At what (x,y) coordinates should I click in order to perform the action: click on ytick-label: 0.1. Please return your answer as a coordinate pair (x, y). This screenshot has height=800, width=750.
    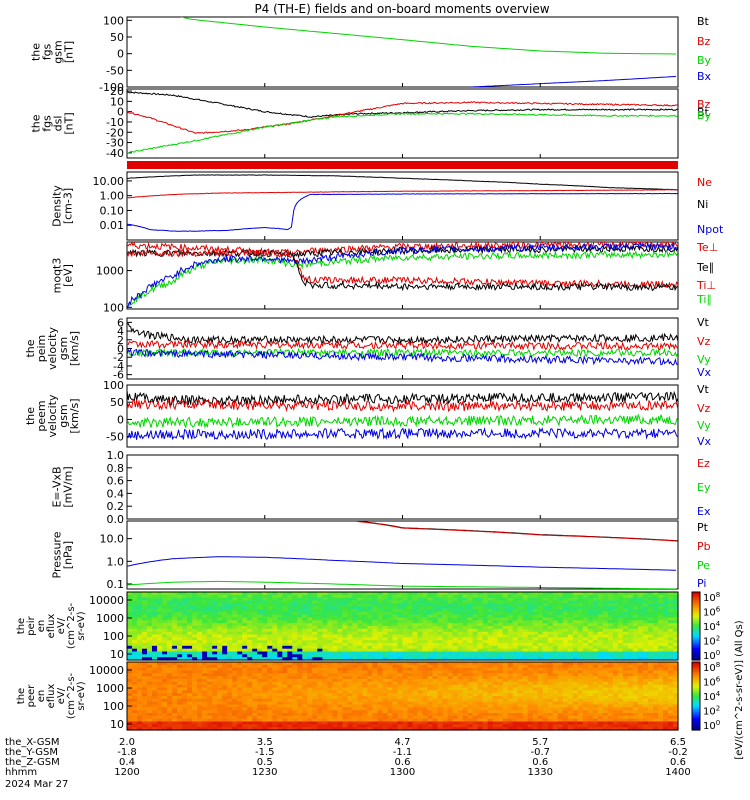
    Looking at the image, I should click on (116, 584).